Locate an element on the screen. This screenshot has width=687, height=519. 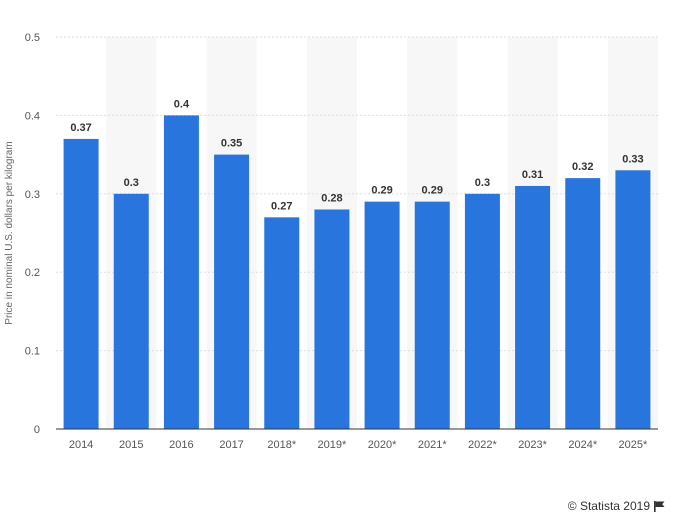
x-tick-label: 2019* is located at coordinates (332, 445).